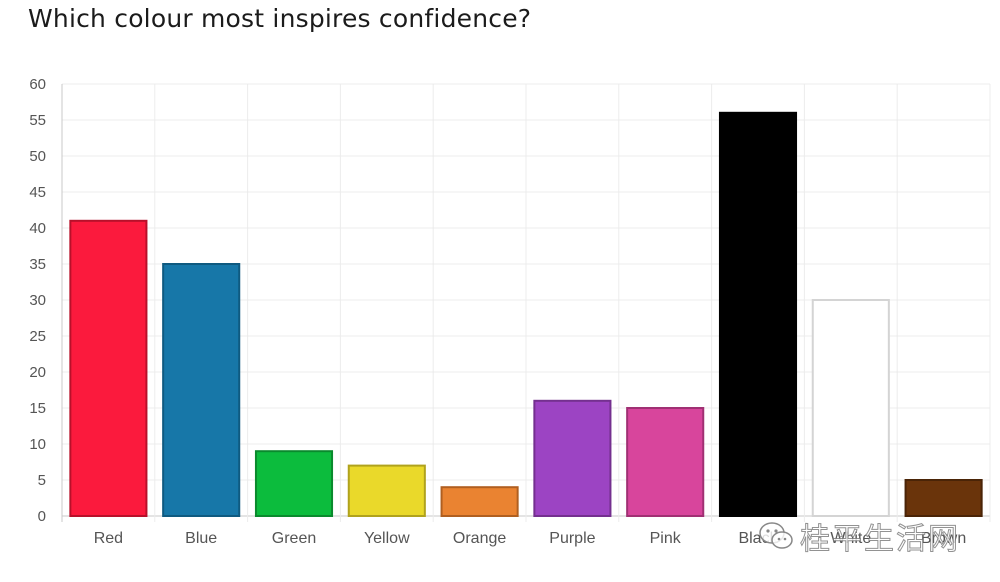  Describe the element at coordinates (42, 480) in the screenshot. I see `y-tick-label: 5` at that location.